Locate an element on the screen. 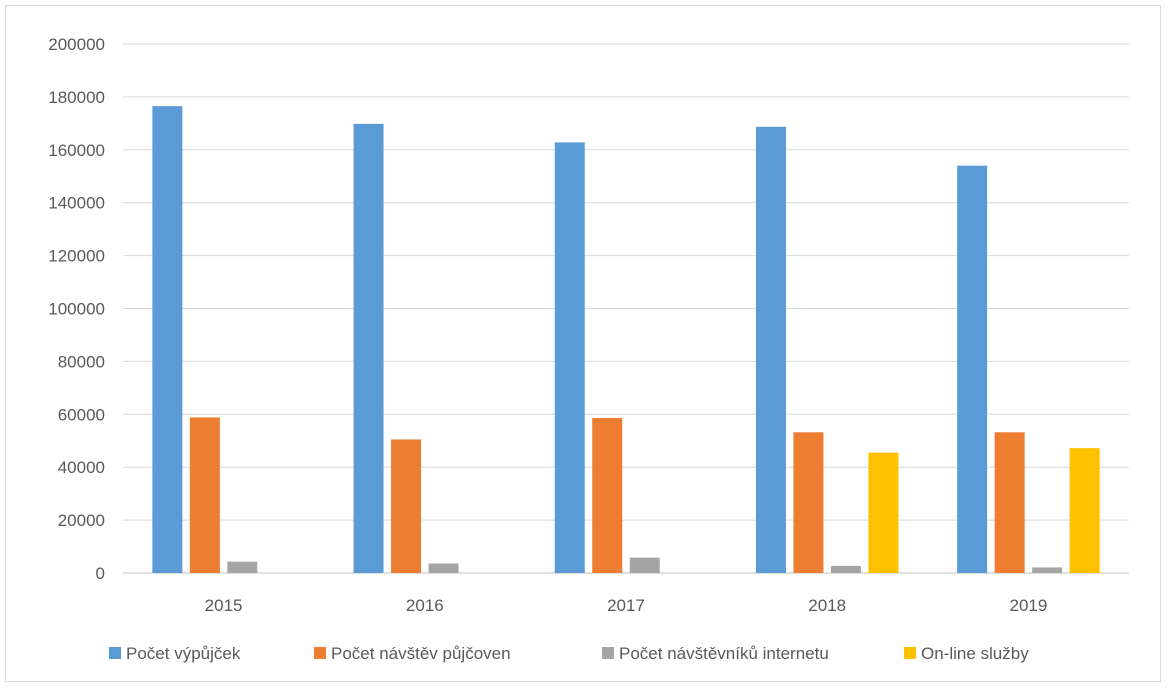  y-tick-label: 180000 is located at coordinates (76, 97).